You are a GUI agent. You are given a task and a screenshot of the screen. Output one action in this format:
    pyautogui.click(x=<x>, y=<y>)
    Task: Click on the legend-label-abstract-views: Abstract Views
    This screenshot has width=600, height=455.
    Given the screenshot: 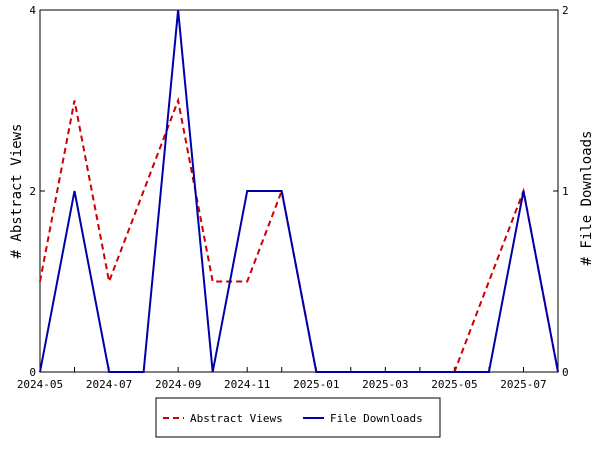 What is the action you would take?
    pyautogui.click(x=236, y=418)
    